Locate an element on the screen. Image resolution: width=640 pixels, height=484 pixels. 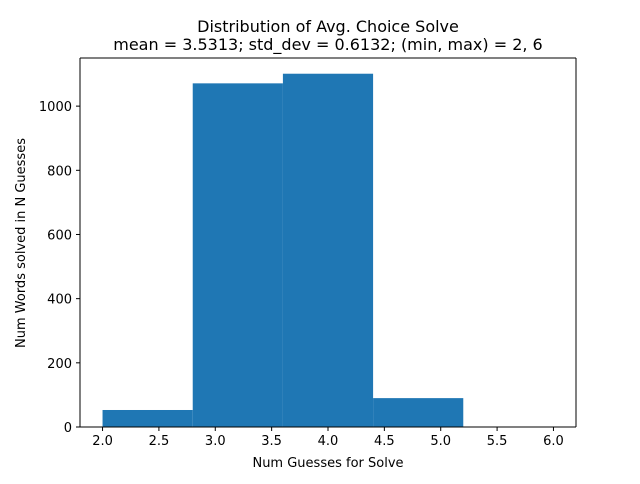
y-tick-label: 200 is located at coordinates (59, 364).